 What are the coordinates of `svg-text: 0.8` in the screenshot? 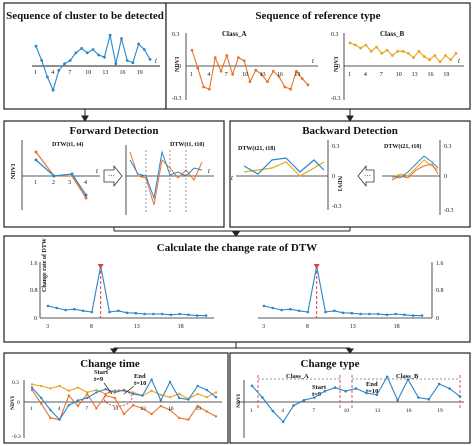 It's located at (440, 291).